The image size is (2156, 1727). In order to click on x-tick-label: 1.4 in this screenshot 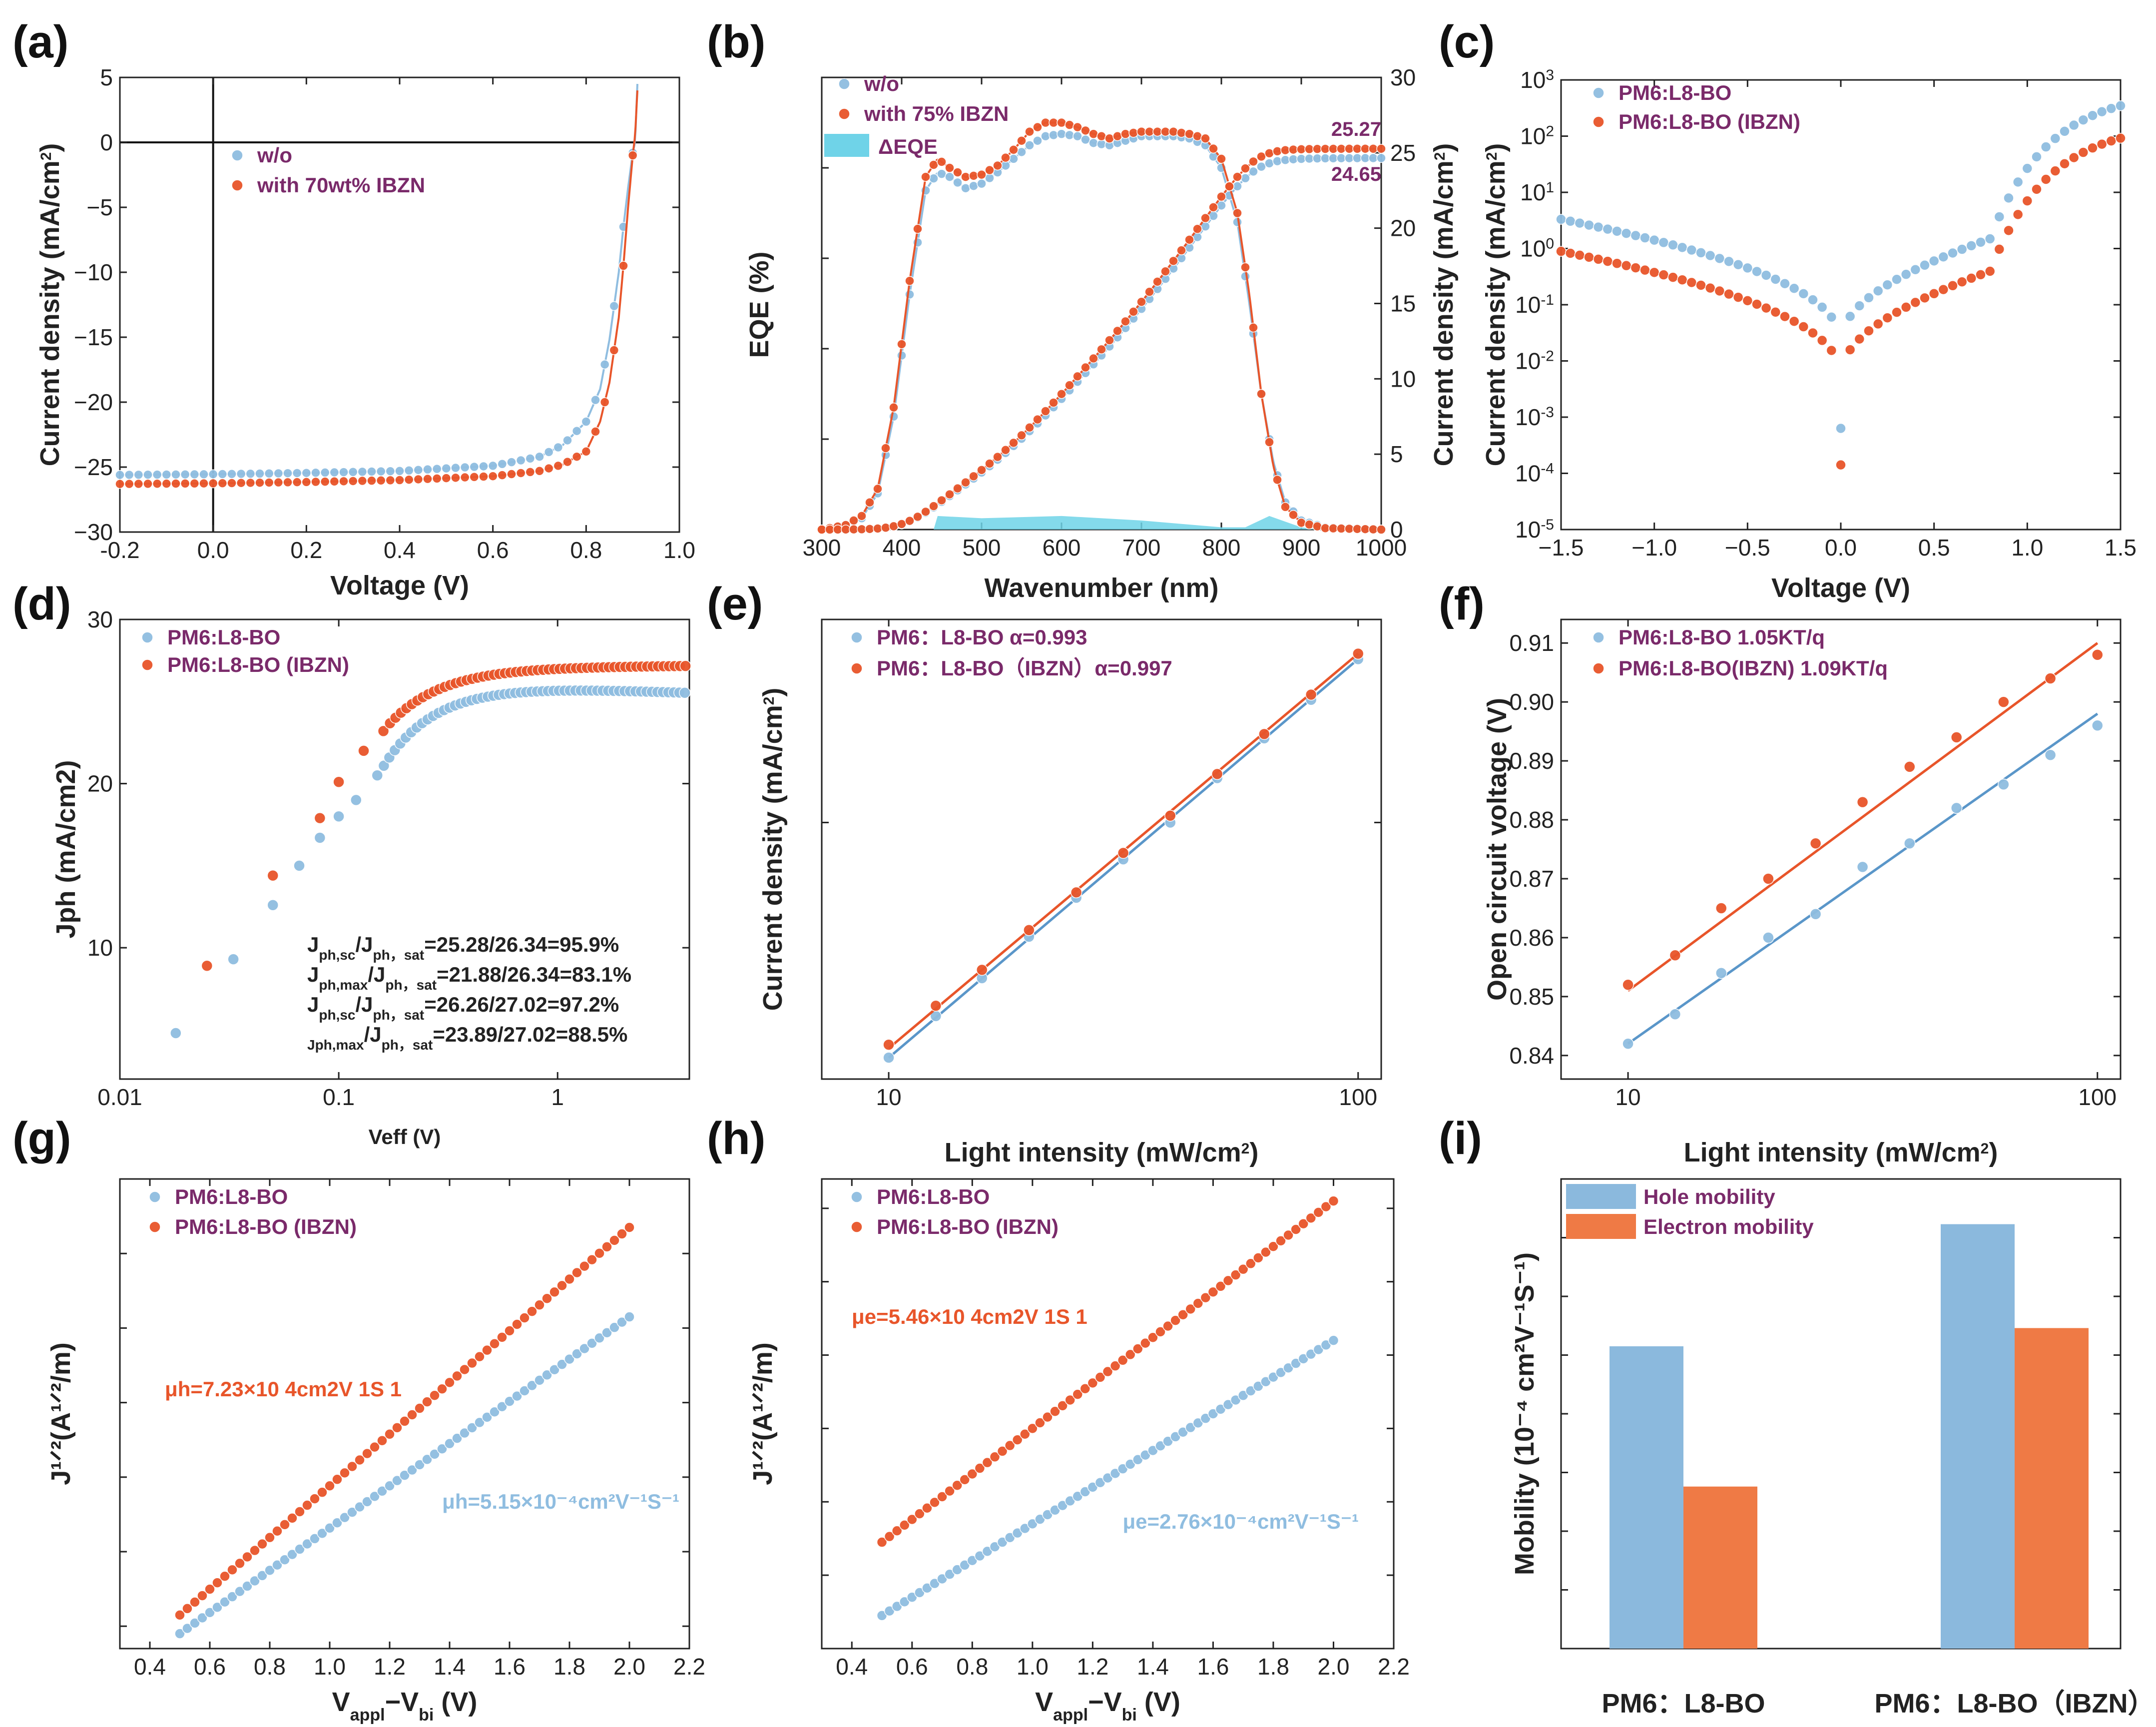, I will do `click(450, 1667)`.